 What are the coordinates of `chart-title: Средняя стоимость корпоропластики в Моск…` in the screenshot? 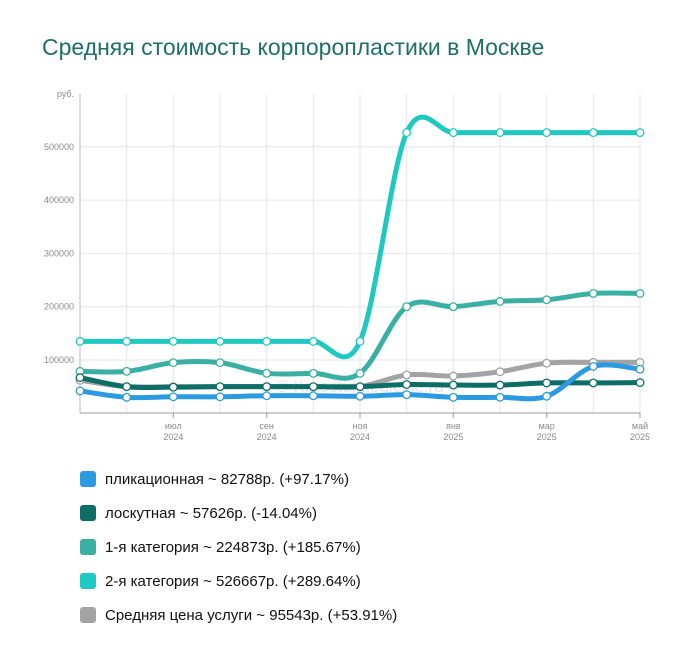 It's located at (293, 47).